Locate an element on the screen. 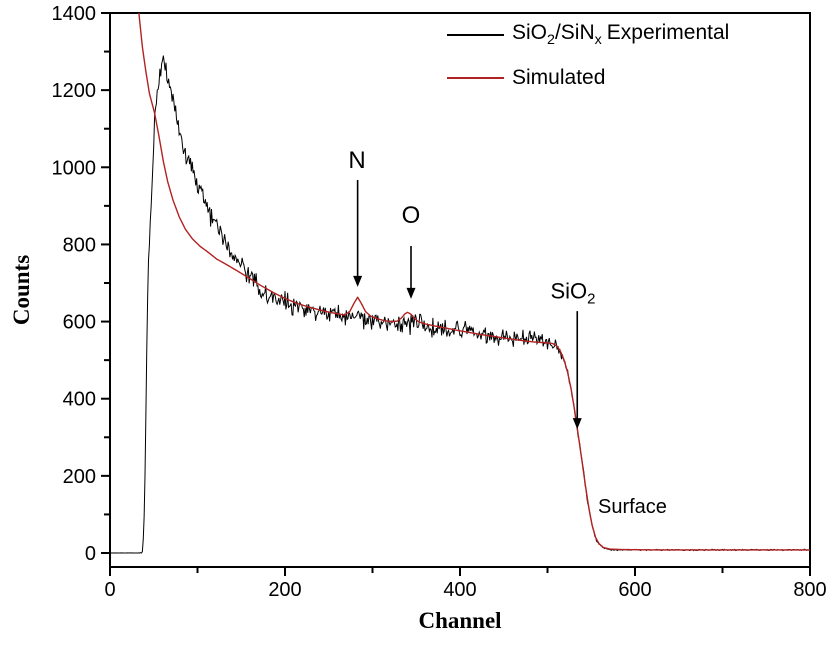  y-tick-label: 1000 is located at coordinates (74, 168).